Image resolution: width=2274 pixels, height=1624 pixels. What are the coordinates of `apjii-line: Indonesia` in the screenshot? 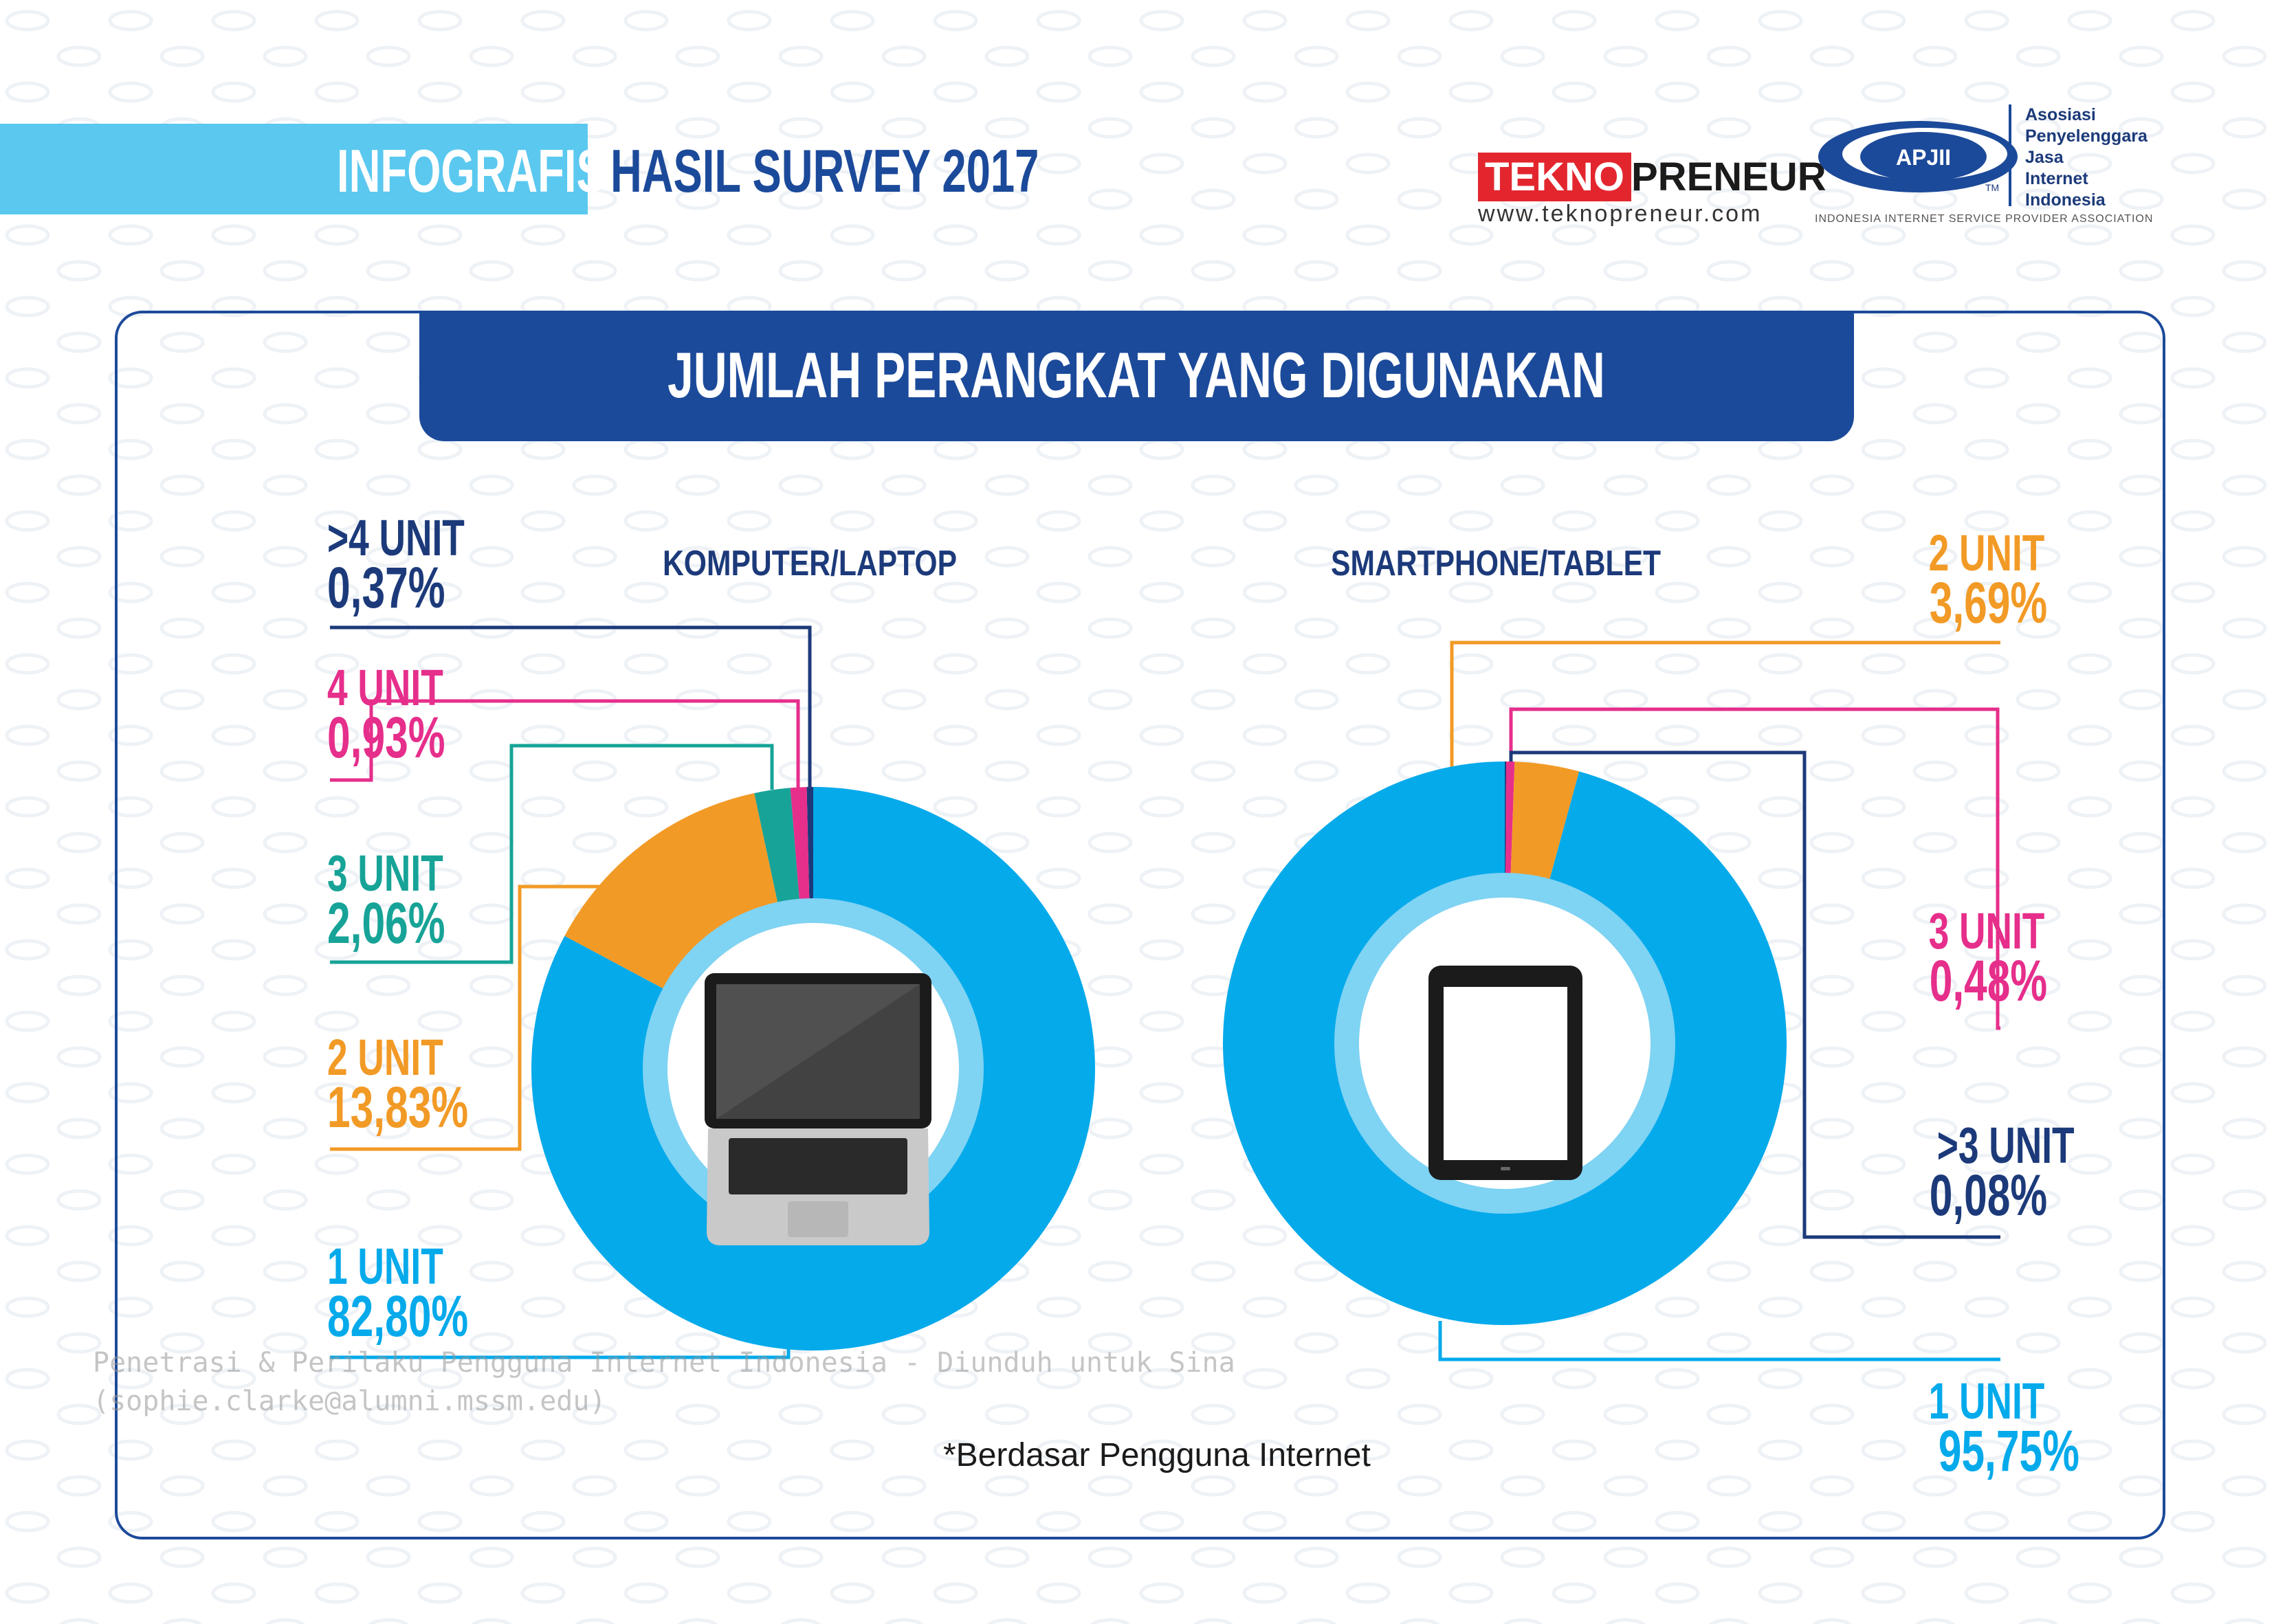 It's located at (2065, 200).